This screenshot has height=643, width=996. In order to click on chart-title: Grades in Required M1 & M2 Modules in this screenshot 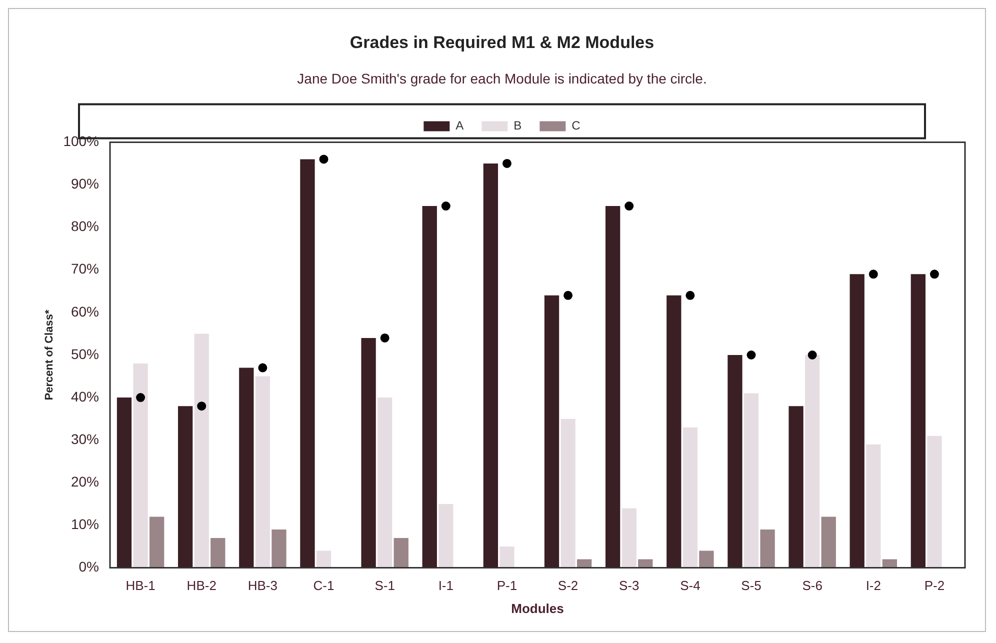, I will do `click(502, 42)`.